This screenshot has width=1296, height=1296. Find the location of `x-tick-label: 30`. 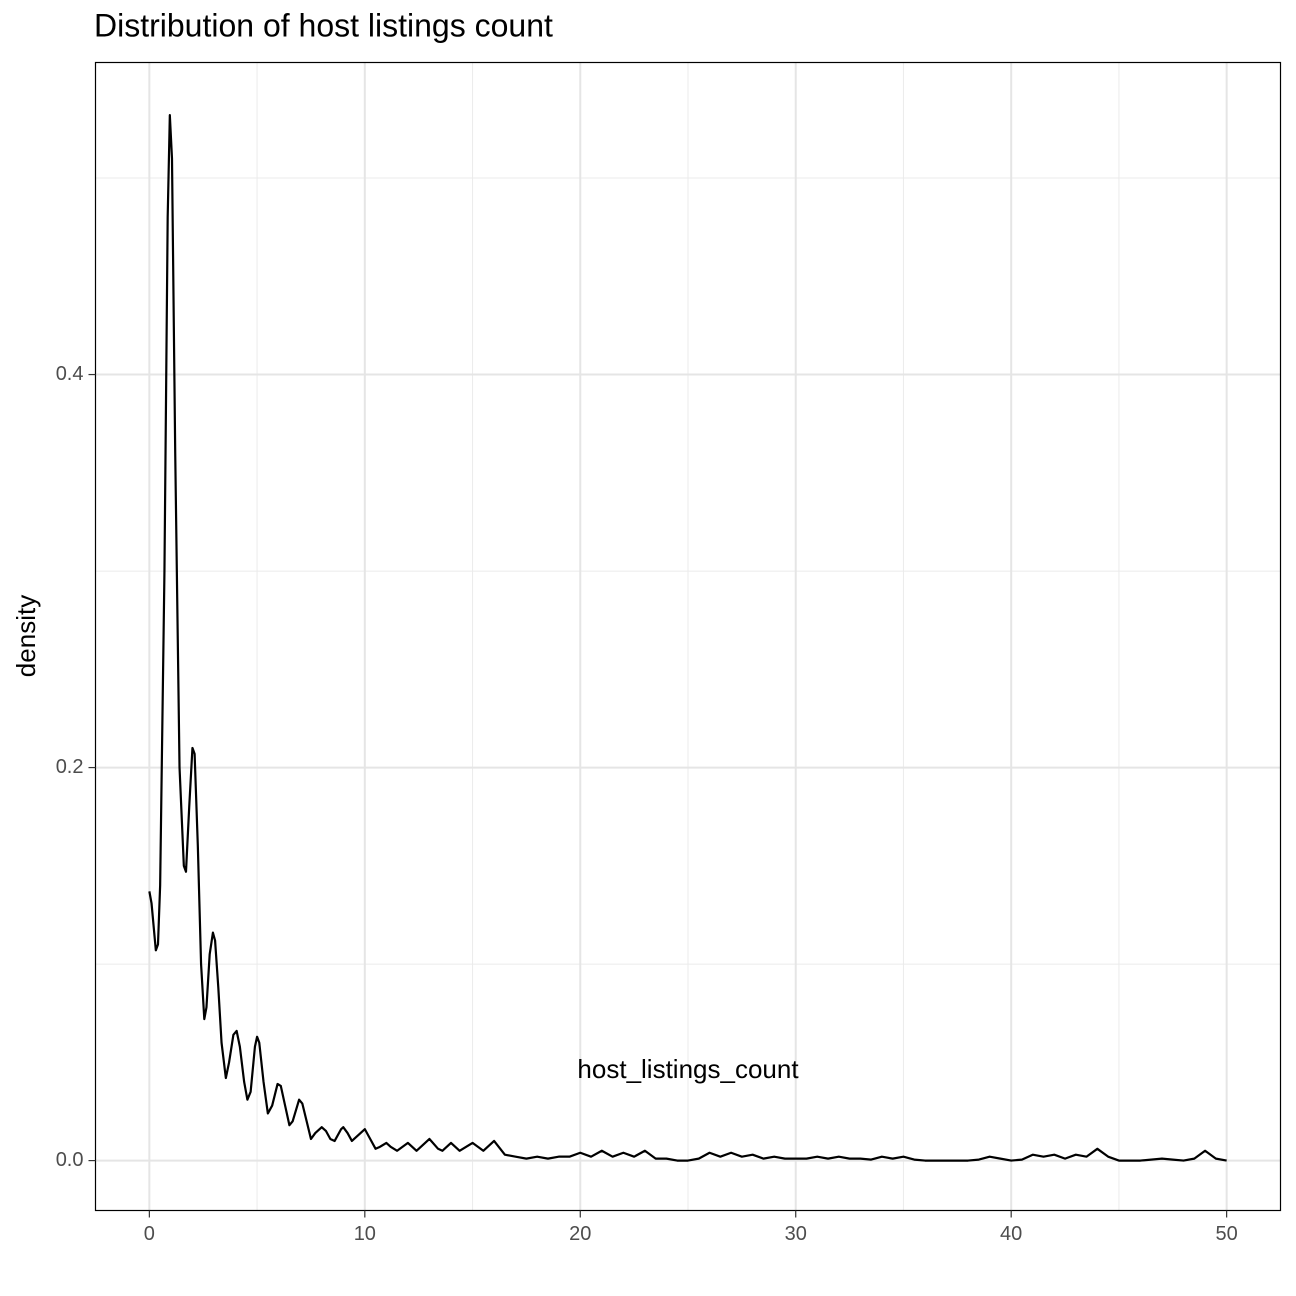

x-tick-label: 30 is located at coordinates (796, 1234).